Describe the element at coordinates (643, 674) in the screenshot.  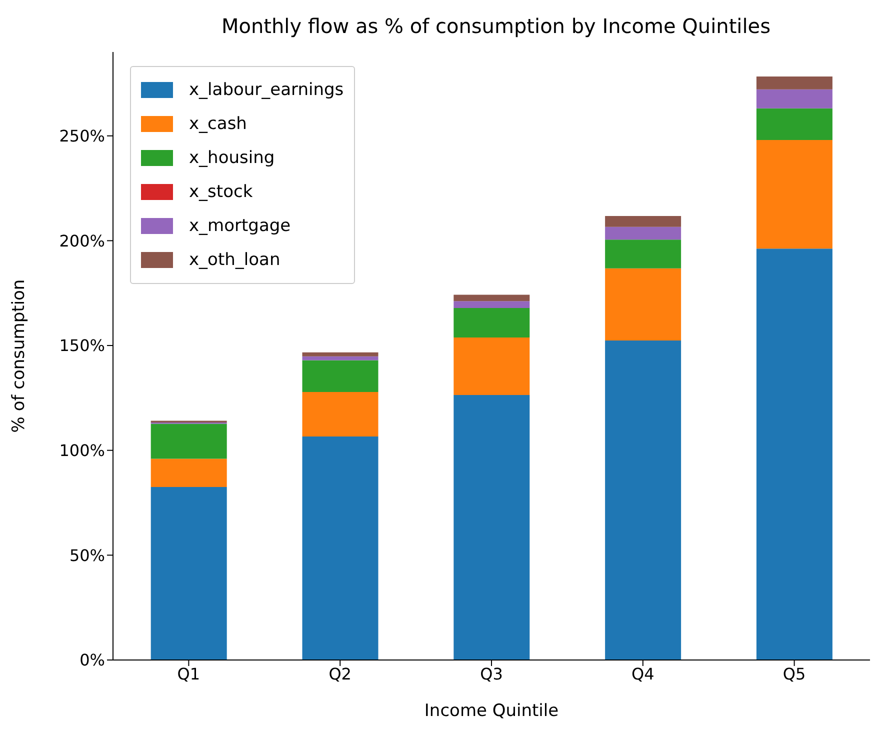
I see `x-tick-label: Q4` at that location.